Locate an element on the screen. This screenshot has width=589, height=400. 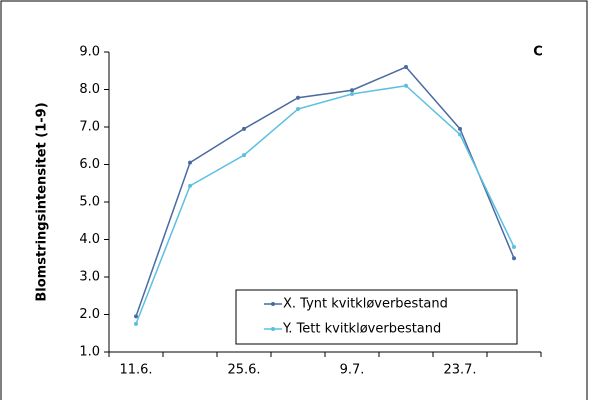
legend-label: X. Tynt kvitkløverbestand is located at coordinates (365, 304).